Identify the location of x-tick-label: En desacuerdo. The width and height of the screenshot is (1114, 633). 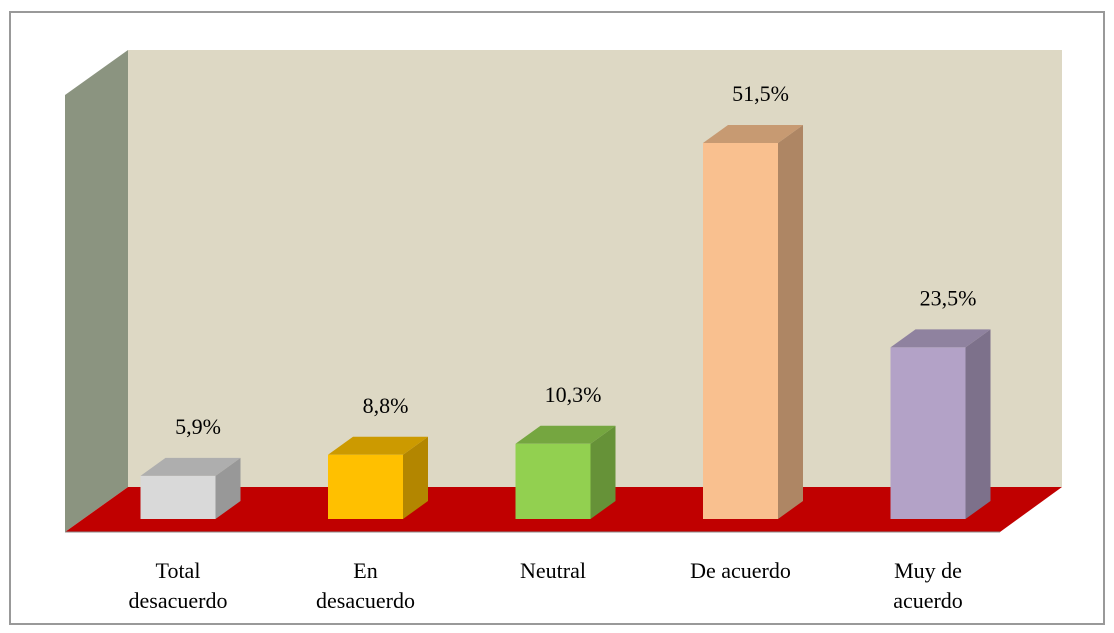
(365, 585).